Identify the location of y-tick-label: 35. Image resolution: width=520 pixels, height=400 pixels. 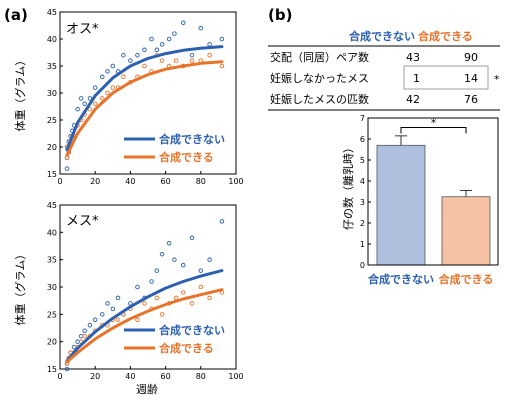
(52, 260).